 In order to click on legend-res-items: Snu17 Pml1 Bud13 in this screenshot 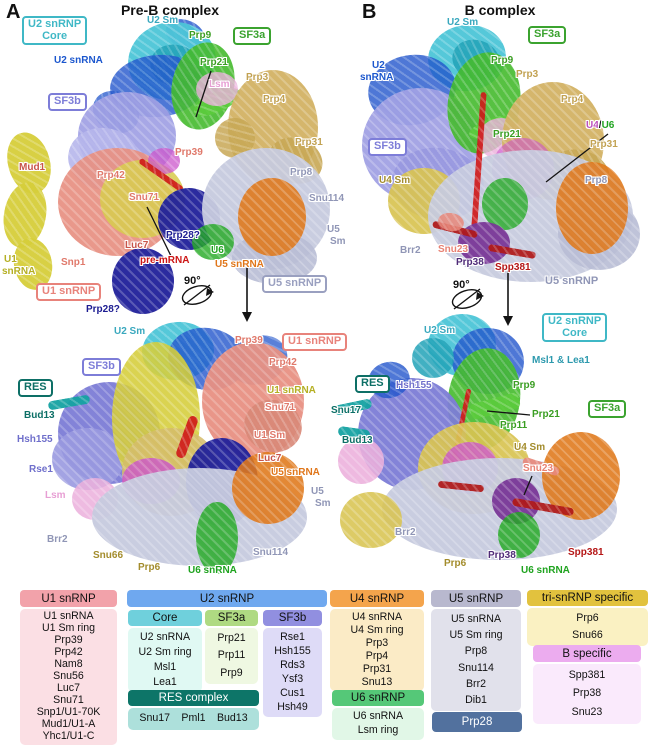, I will do `click(193, 719)`.